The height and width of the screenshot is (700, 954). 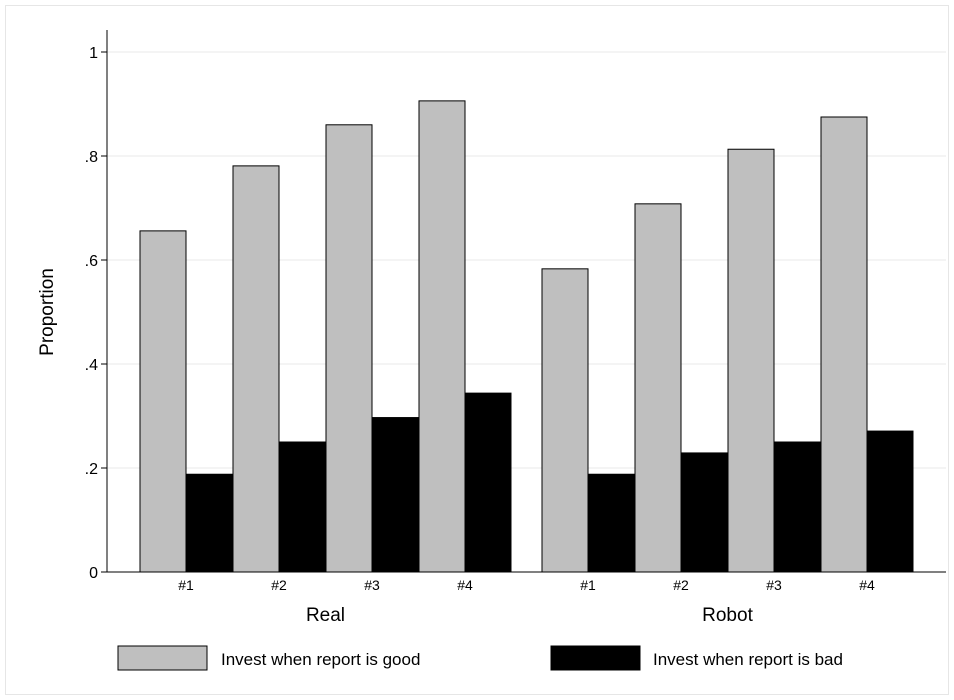 I want to click on y-tick-label: .4, so click(x=91, y=365).